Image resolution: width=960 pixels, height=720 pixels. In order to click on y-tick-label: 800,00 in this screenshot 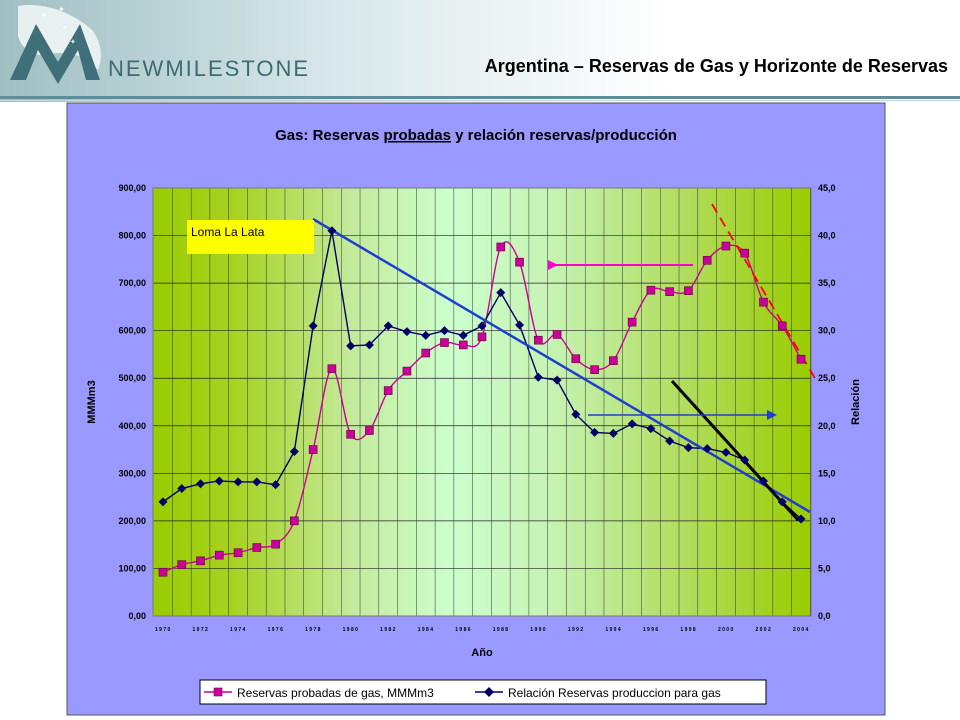, I will do `click(132, 236)`.